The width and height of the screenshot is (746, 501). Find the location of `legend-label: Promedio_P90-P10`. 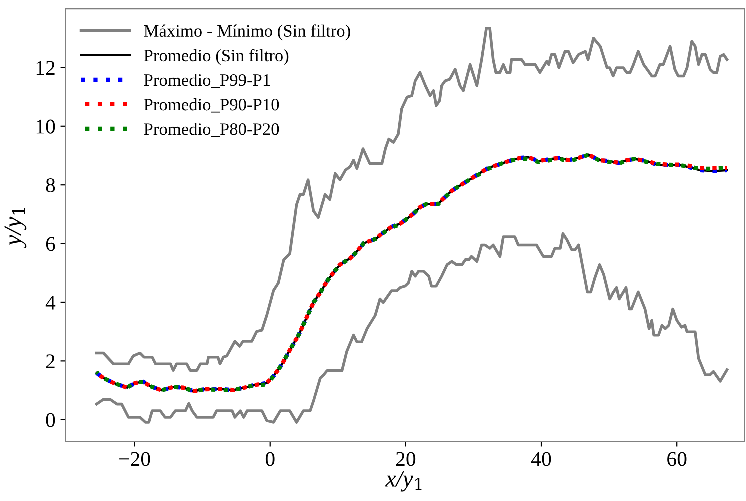

legend-label: Promedio_P90-P10 is located at coordinates (212, 105).